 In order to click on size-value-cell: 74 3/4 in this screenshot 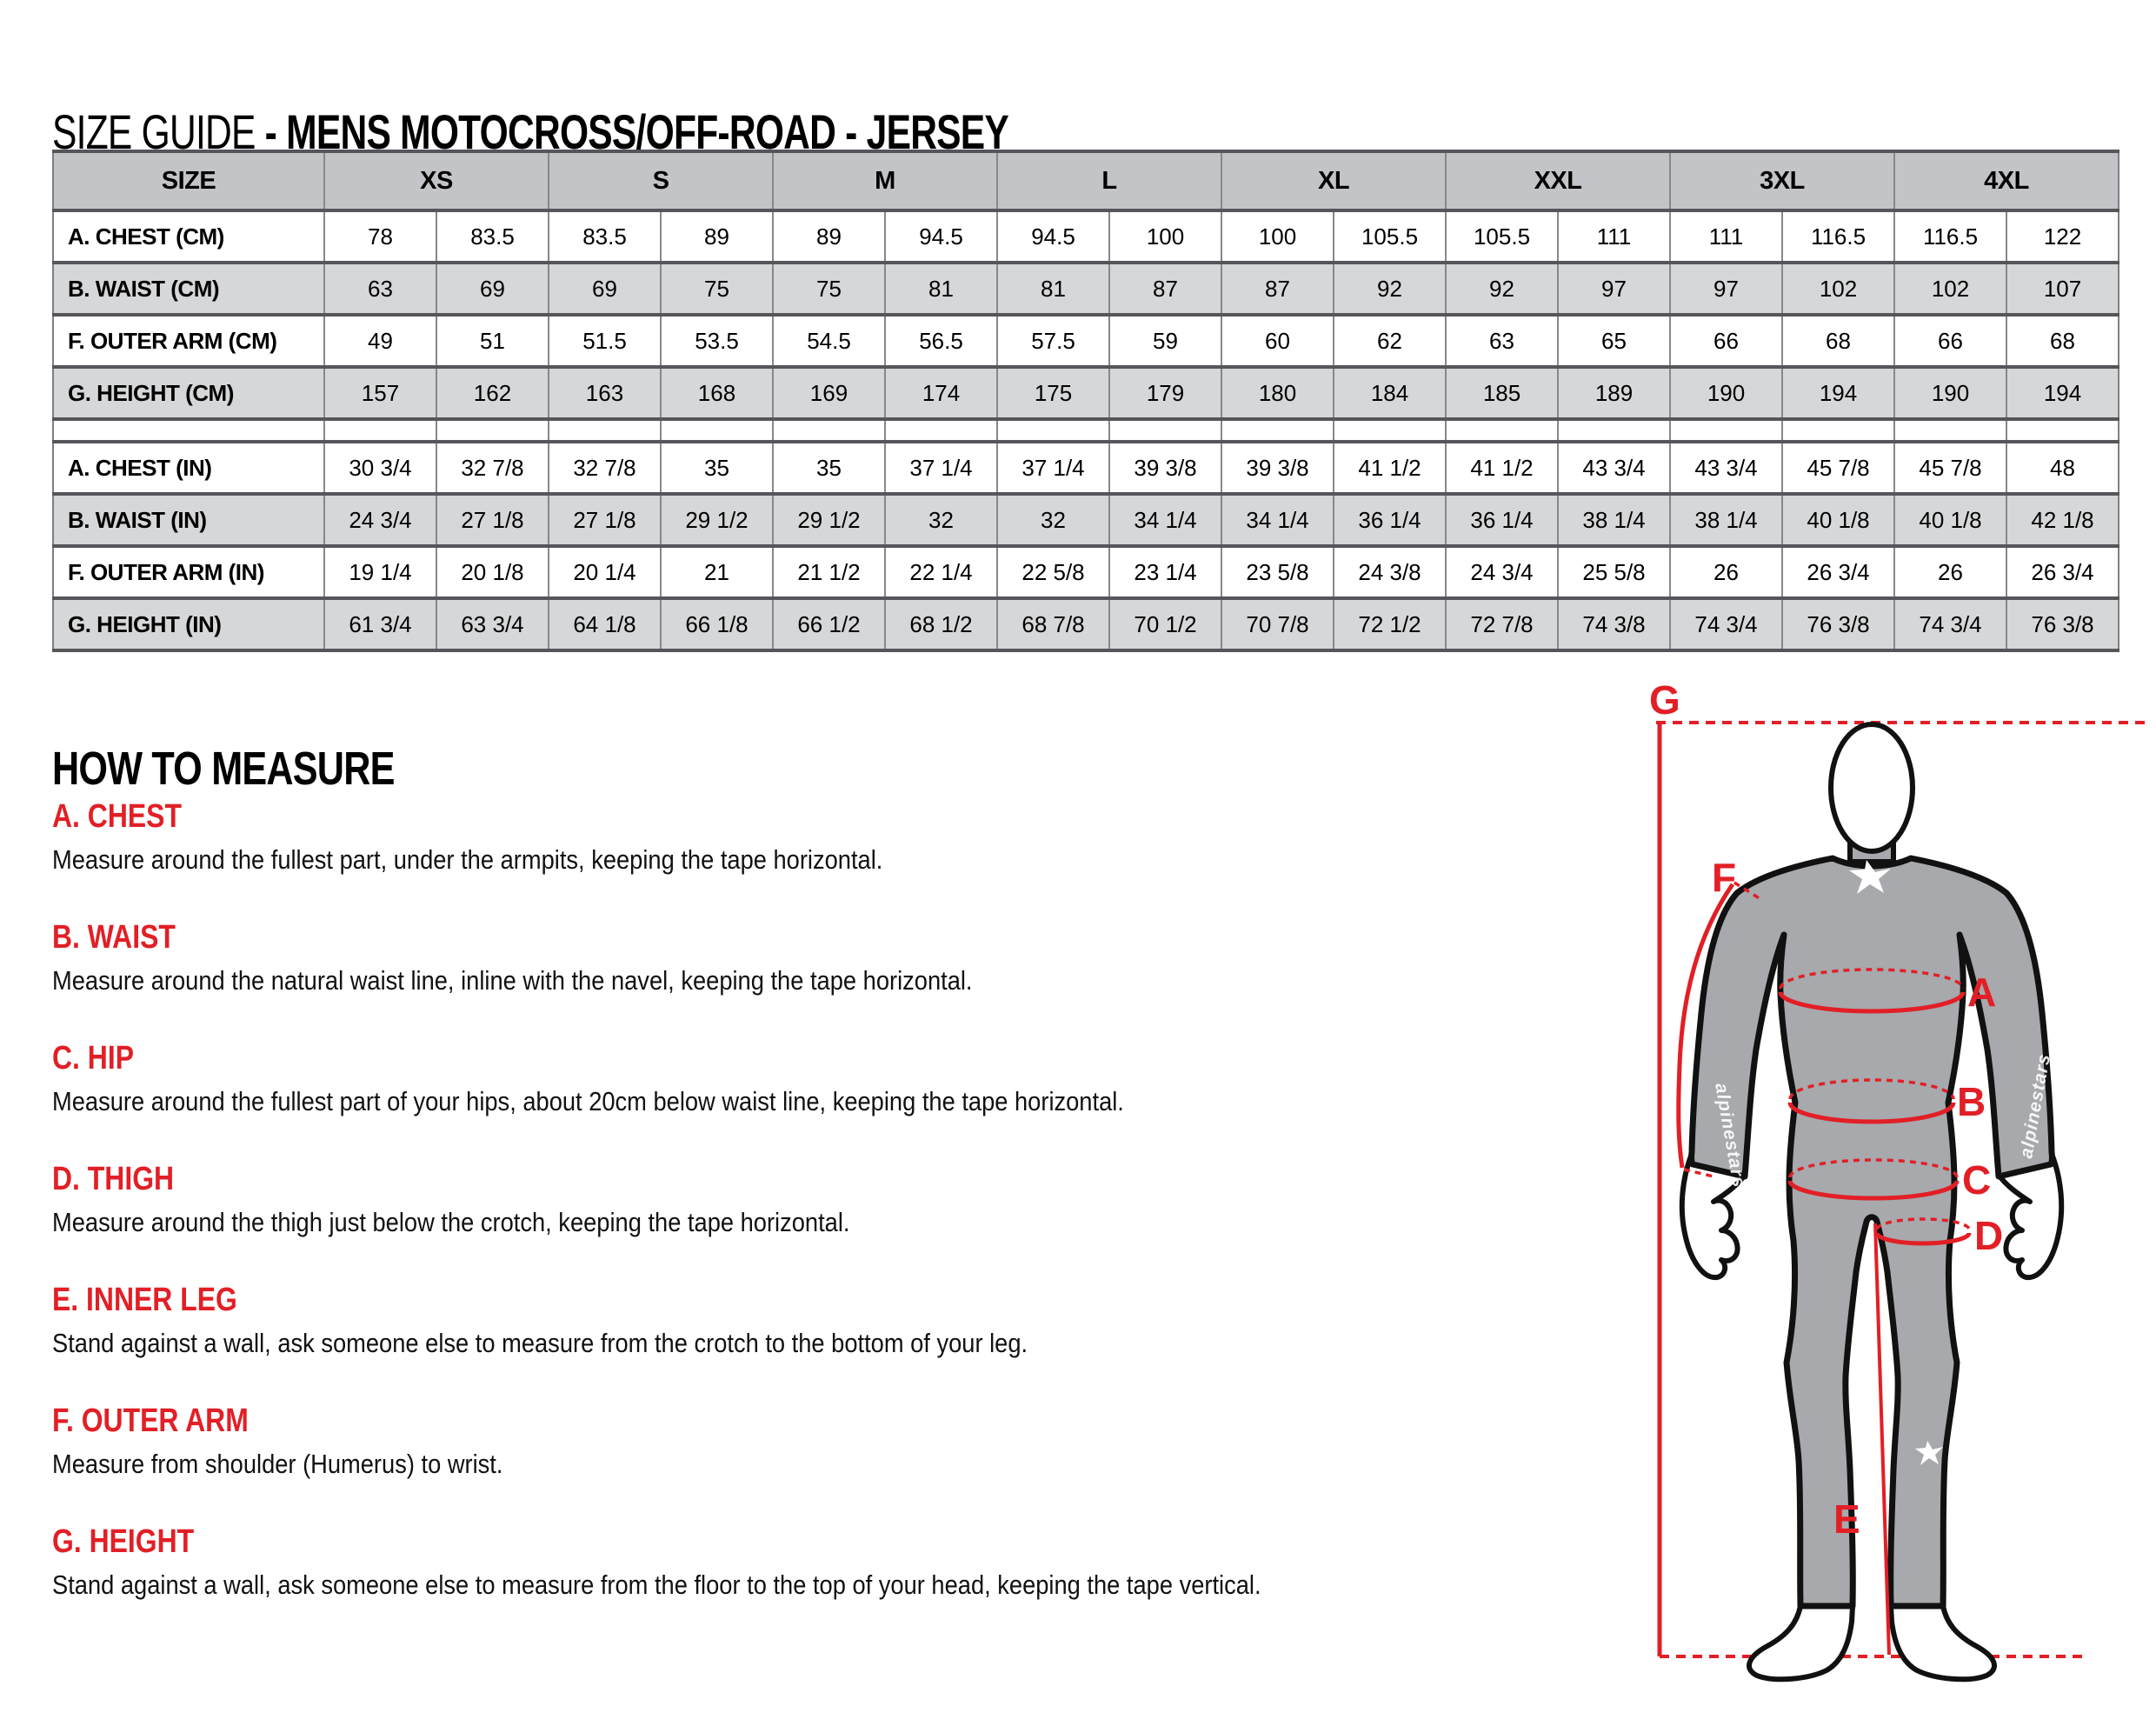, I will do `click(1950, 624)`.